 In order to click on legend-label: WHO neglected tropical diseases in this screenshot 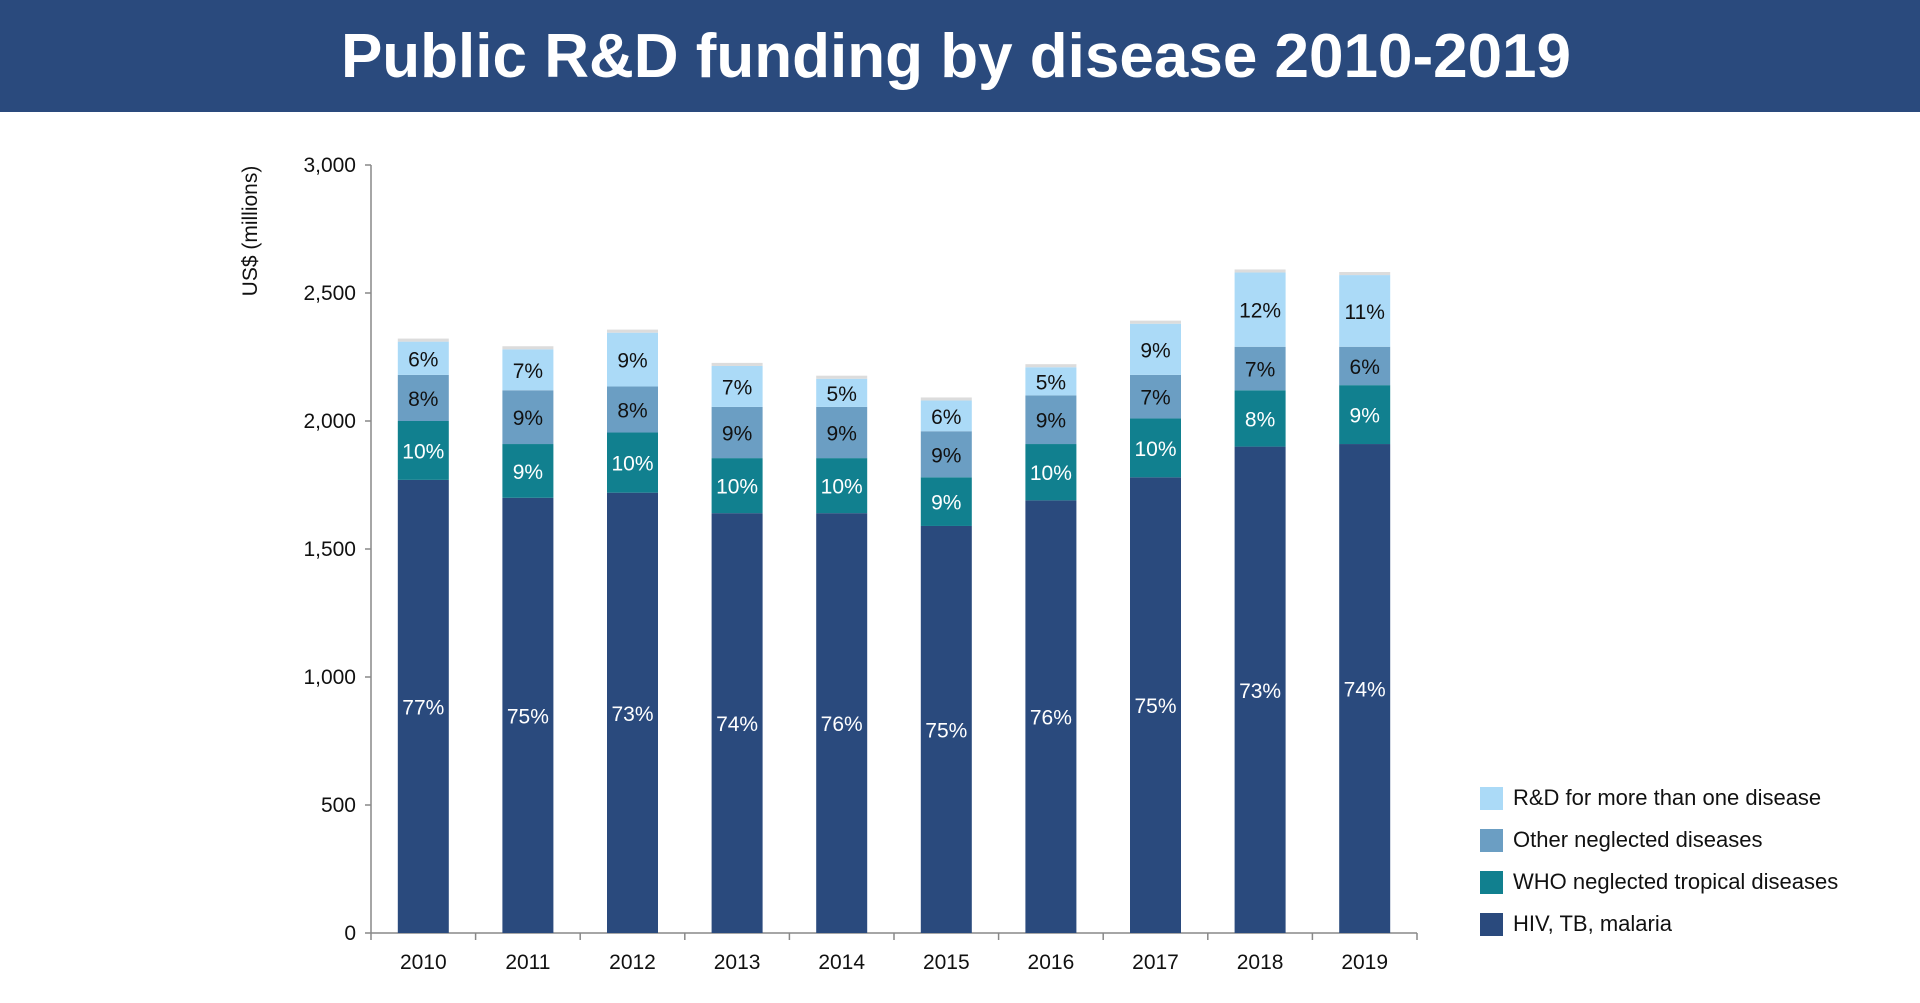, I will do `click(1676, 881)`.